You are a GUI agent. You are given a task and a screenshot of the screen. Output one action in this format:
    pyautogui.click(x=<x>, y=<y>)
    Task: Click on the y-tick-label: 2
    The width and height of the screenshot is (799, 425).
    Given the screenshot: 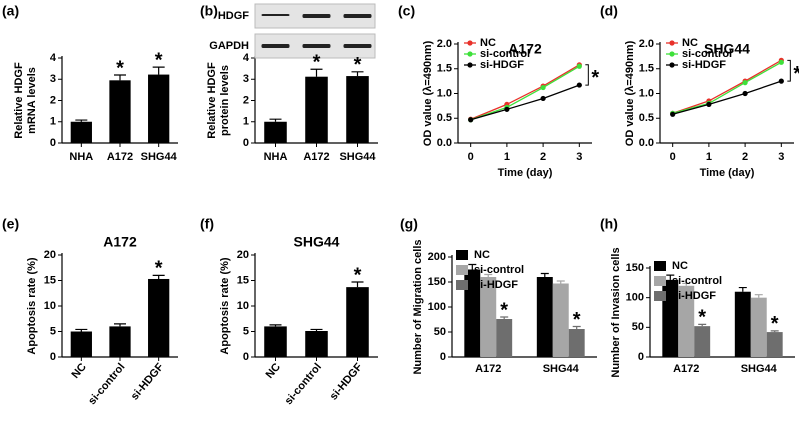 What is the action you would take?
    pyautogui.click(x=246, y=100)
    